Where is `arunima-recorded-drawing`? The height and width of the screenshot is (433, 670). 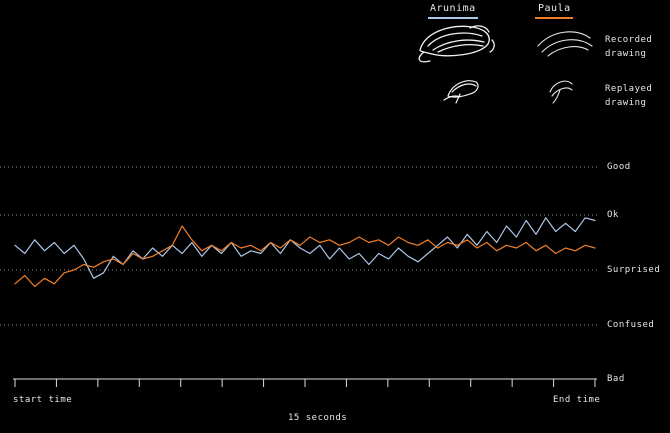 arunima-recorded-drawing is located at coordinates (456, 44).